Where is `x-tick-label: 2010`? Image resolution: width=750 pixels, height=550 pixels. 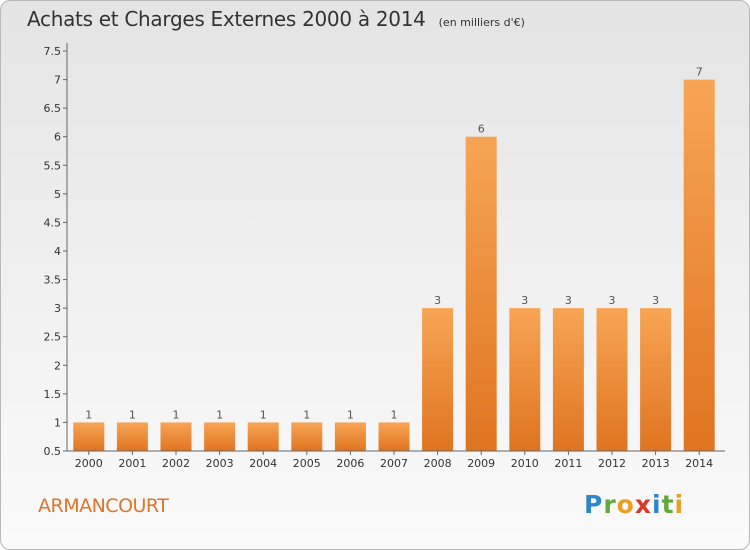 x-tick-label: 2010 is located at coordinates (525, 463).